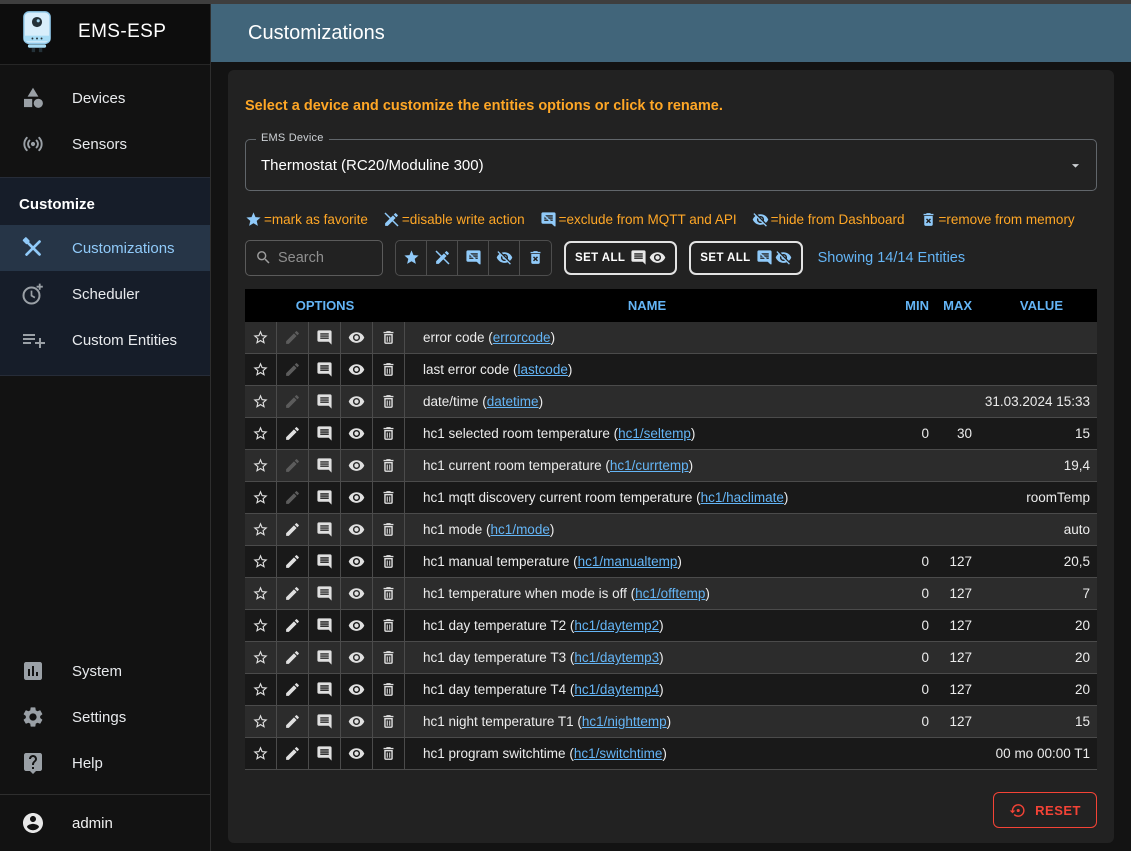 This screenshot has width=1131, height=851. Describe the element at coordinates (520, 529) in the screenshot. I see `entity-tag-link: hc1/mode` at that location.